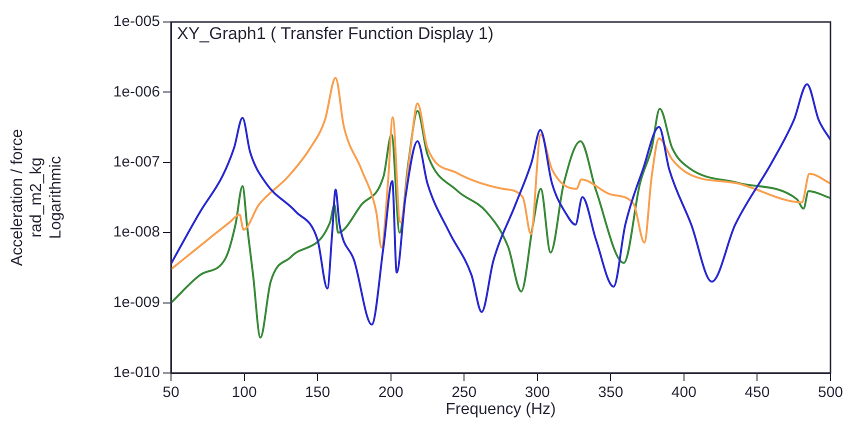 This screenshot has width=846, height=421. What do you see at coordinates (317, 393) in the screenshot?
I see `x-tick-label: 150` at bounding box center [317, 393].